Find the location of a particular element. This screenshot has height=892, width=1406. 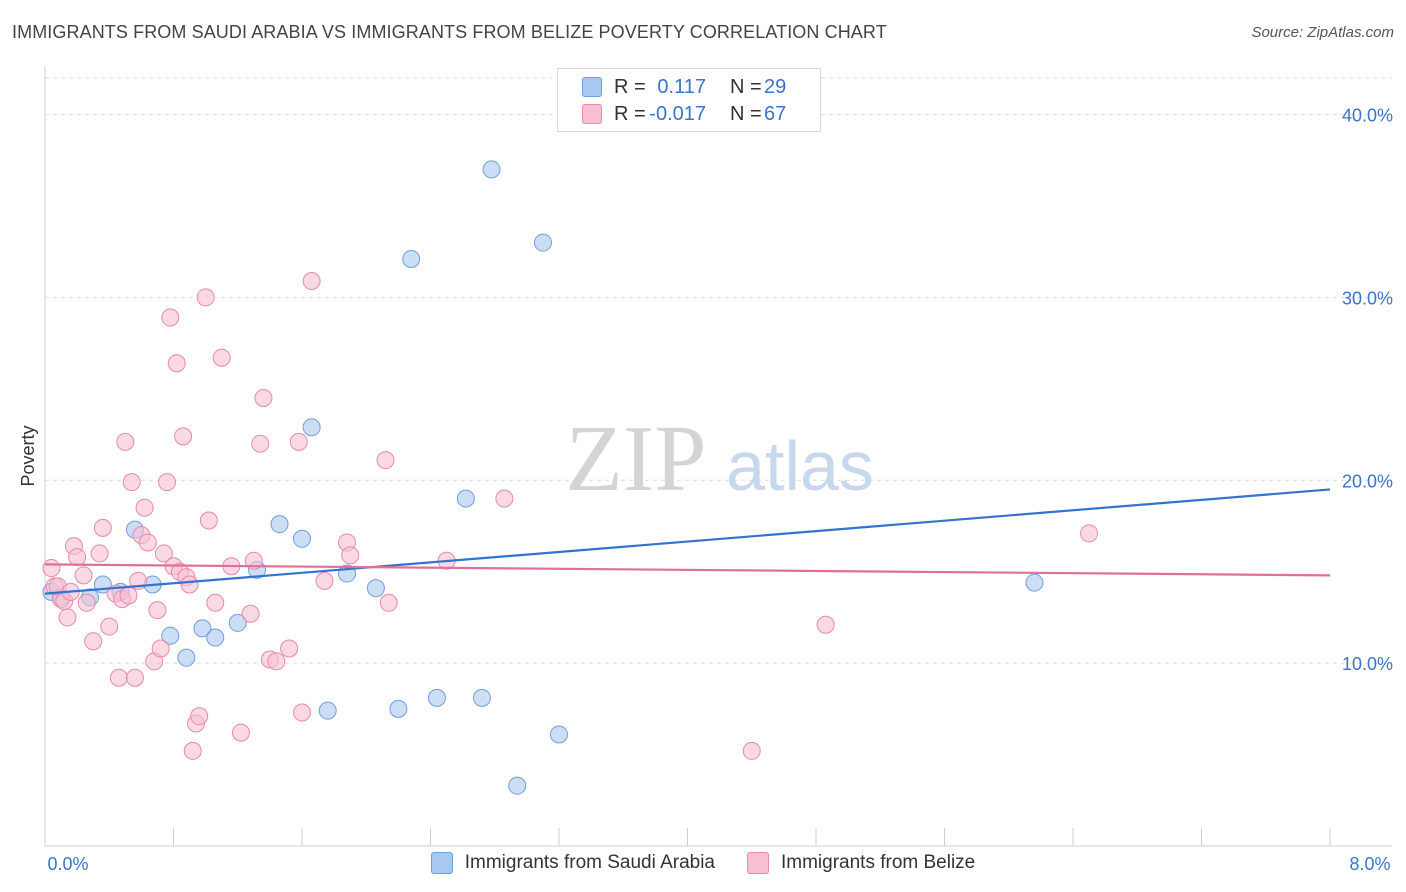

legend-row-saudi-arabia: R = 0.117 N = 29 is located at coordinates (684, 87).